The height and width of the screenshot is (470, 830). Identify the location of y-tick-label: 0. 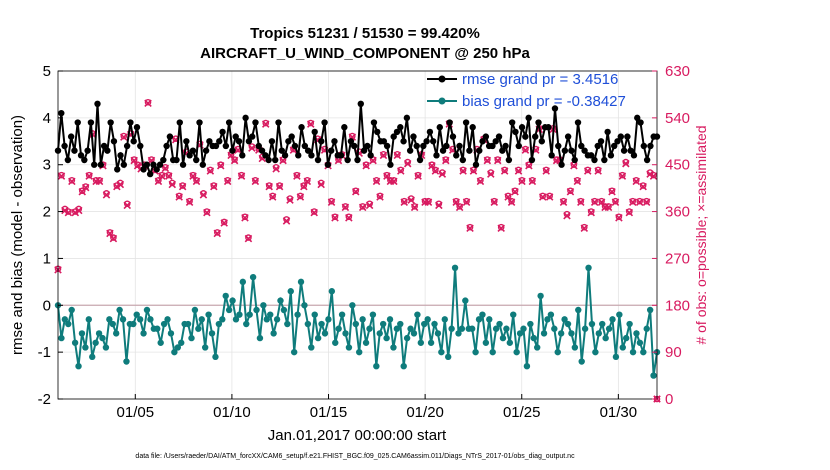
(47, 305).